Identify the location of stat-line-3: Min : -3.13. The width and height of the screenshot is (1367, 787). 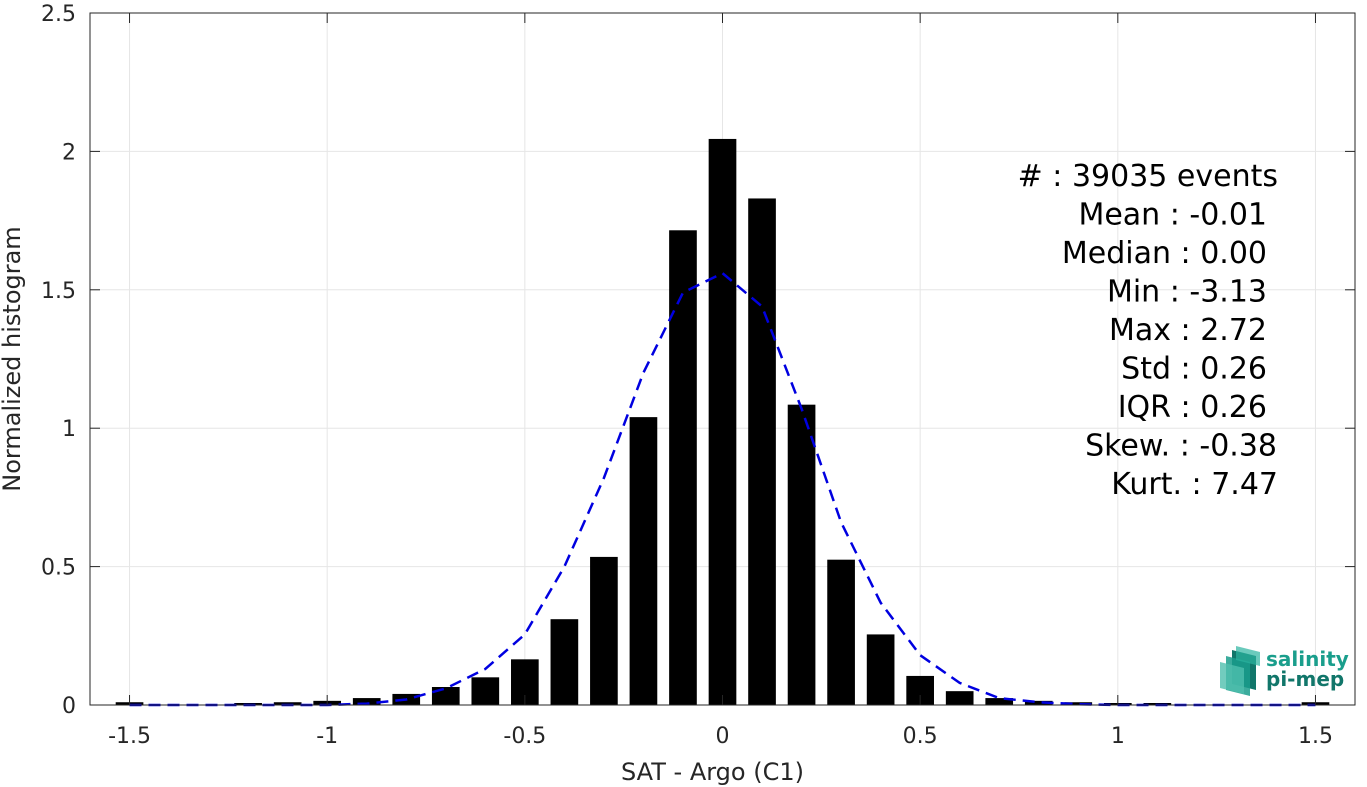
(1187, 292).